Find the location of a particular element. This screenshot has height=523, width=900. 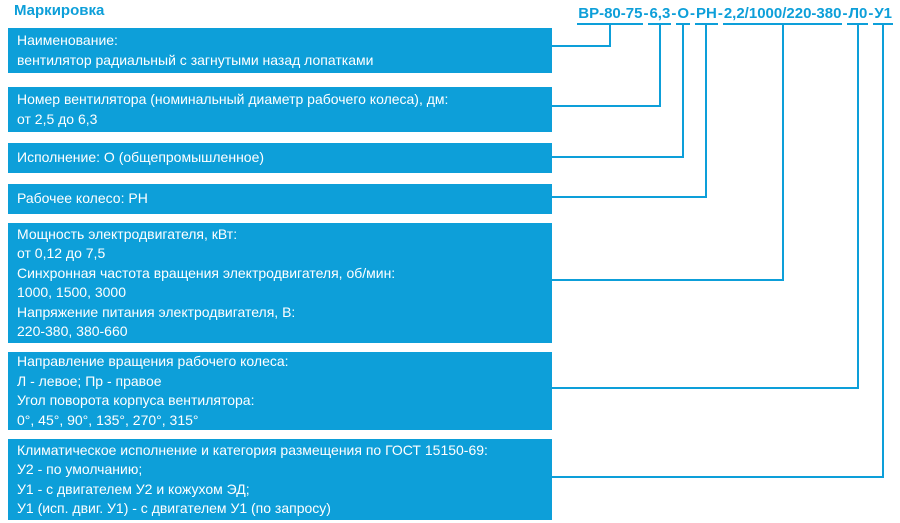

code-segment: РН is located at coordinates (706, 15).